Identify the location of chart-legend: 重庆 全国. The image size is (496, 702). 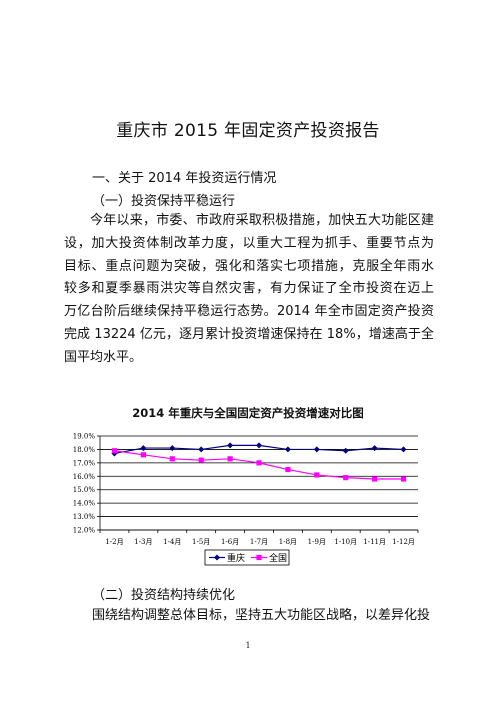
(247, 557).